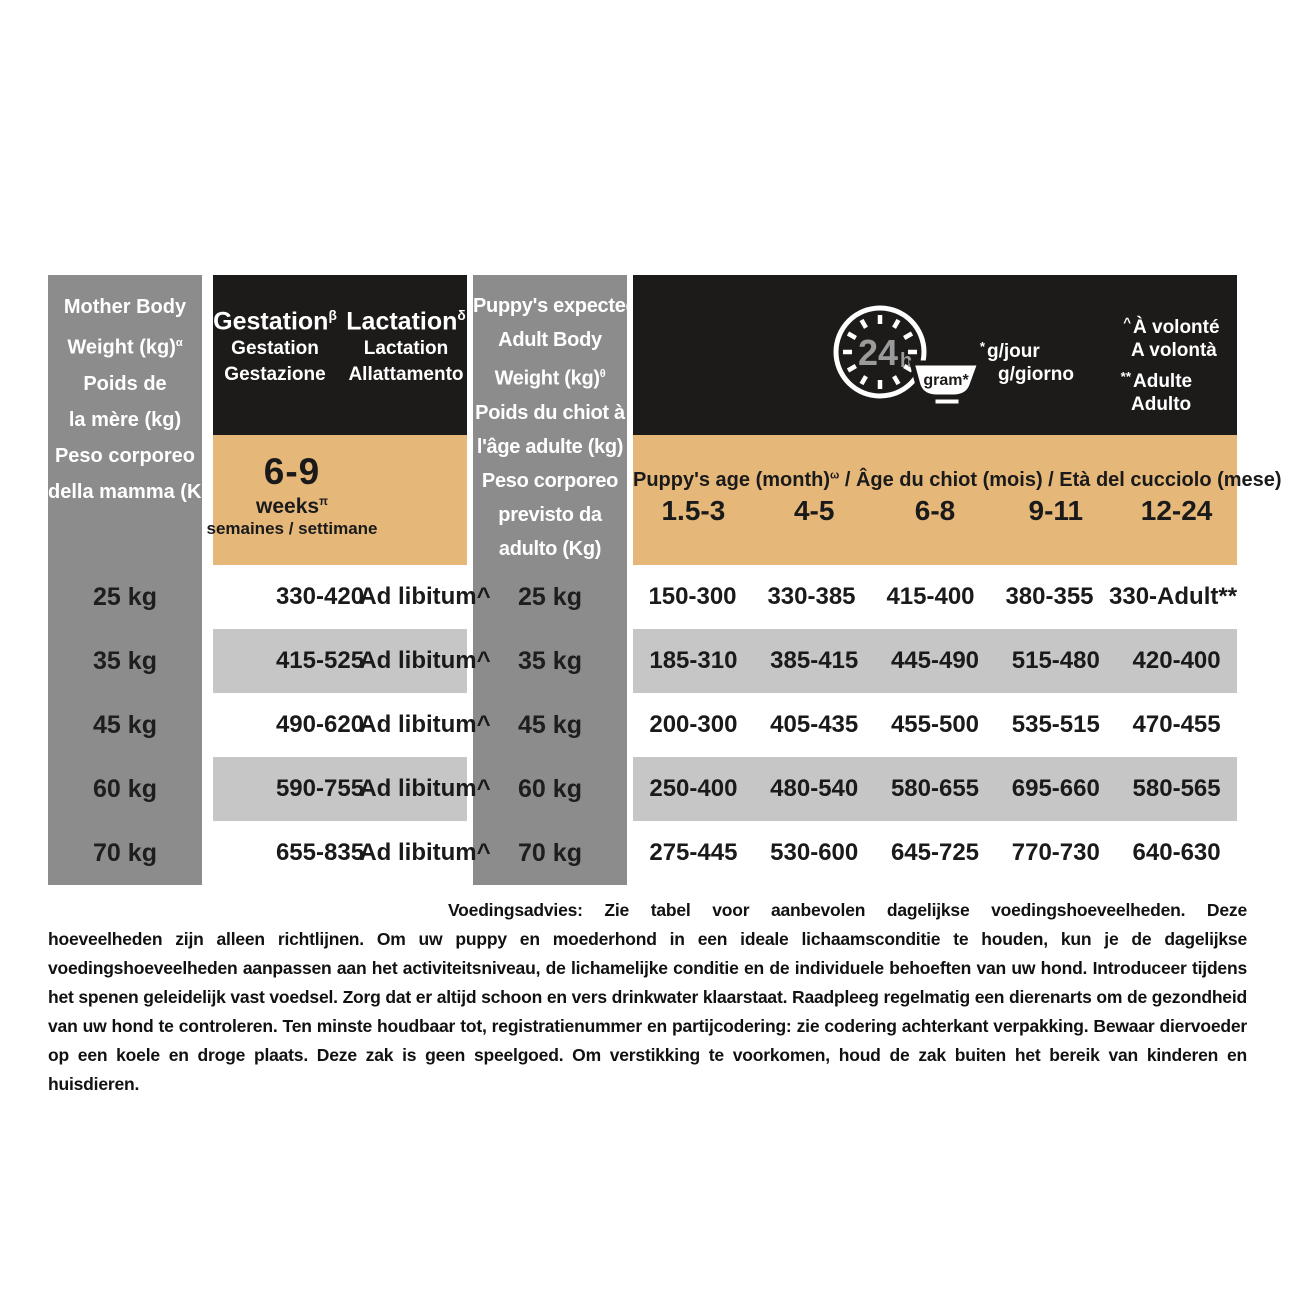  I want to click on age-range-label: 1.5-3, so click(693, 510).